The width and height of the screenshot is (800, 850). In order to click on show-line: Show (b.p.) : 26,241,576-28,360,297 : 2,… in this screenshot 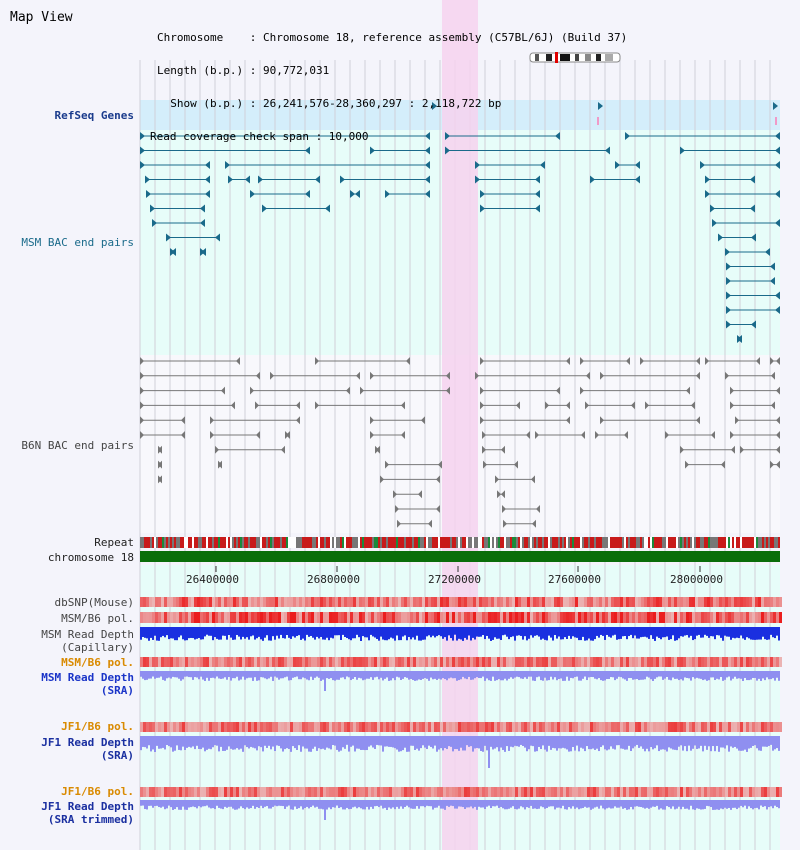, I will do `click(329, 103)`.